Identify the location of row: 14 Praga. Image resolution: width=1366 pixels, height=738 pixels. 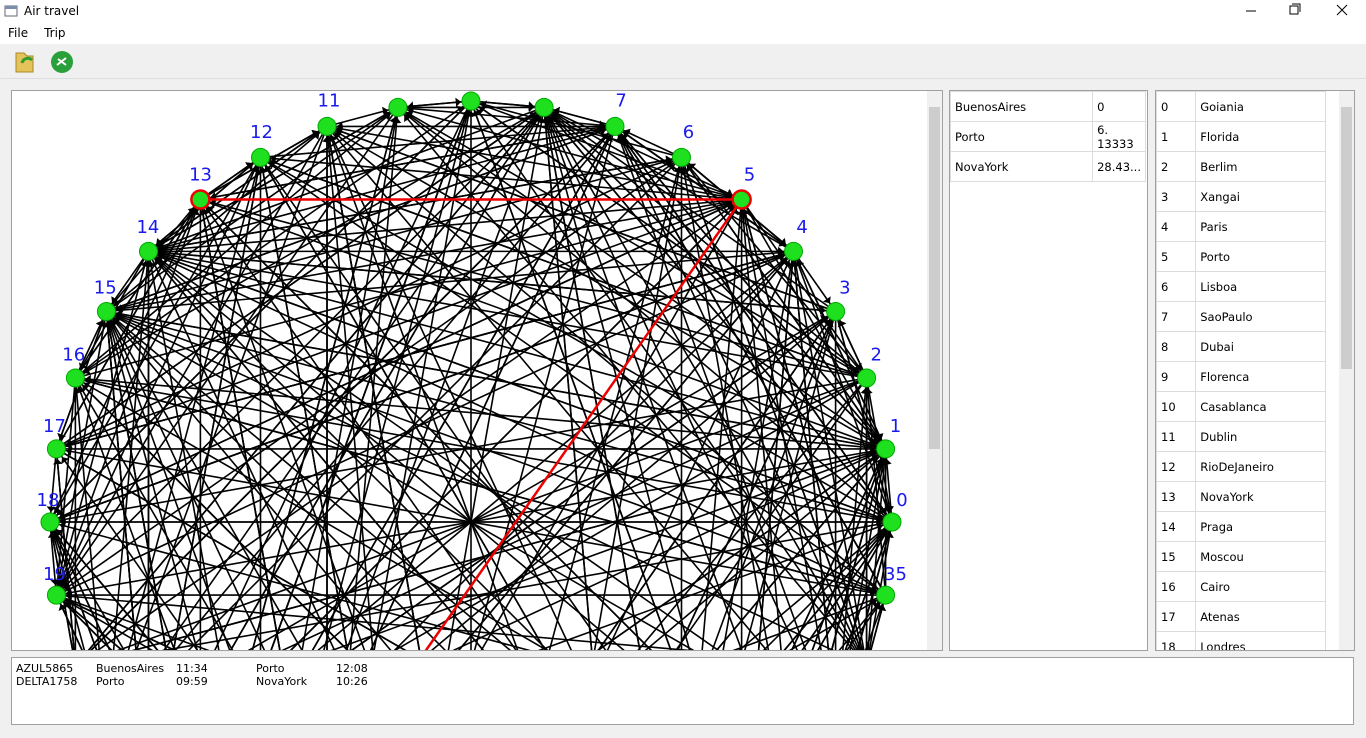
(1241, 526).